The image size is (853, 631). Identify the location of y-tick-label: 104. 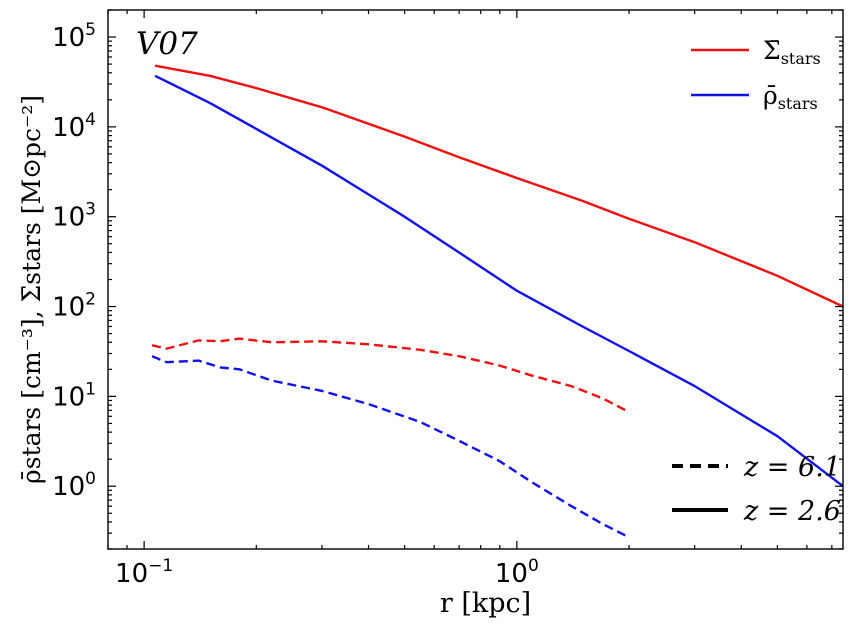
(74, 126).